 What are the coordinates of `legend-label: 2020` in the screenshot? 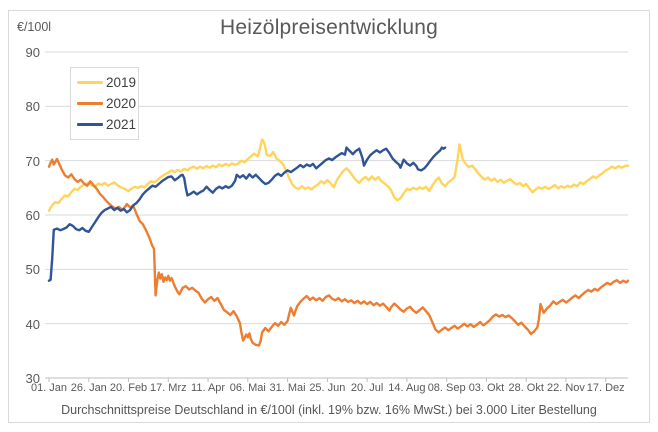 It's located at (121, 103).